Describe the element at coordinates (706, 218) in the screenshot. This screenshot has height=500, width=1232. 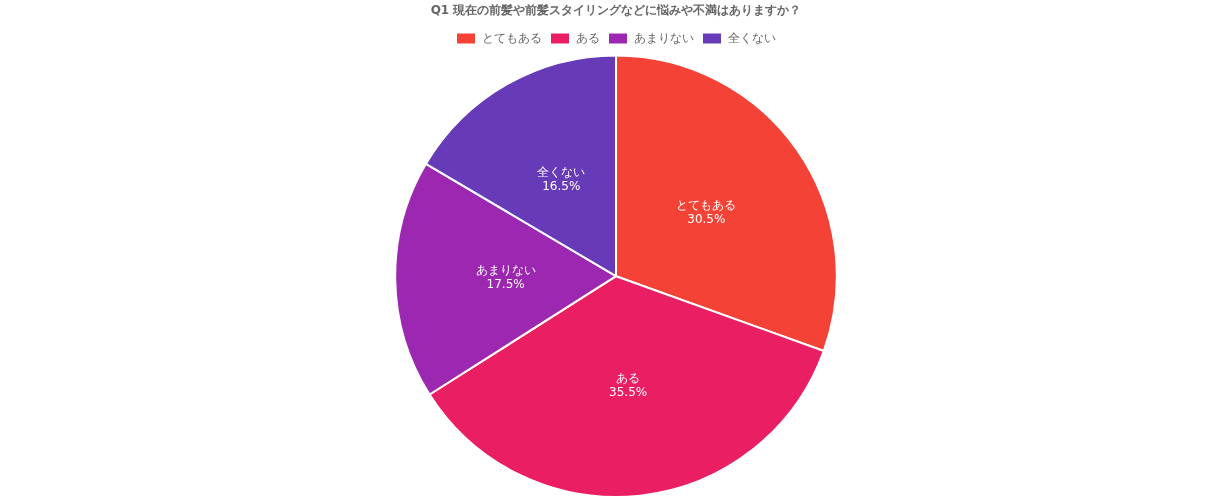
I see `data-label: 30.5%` at that location.